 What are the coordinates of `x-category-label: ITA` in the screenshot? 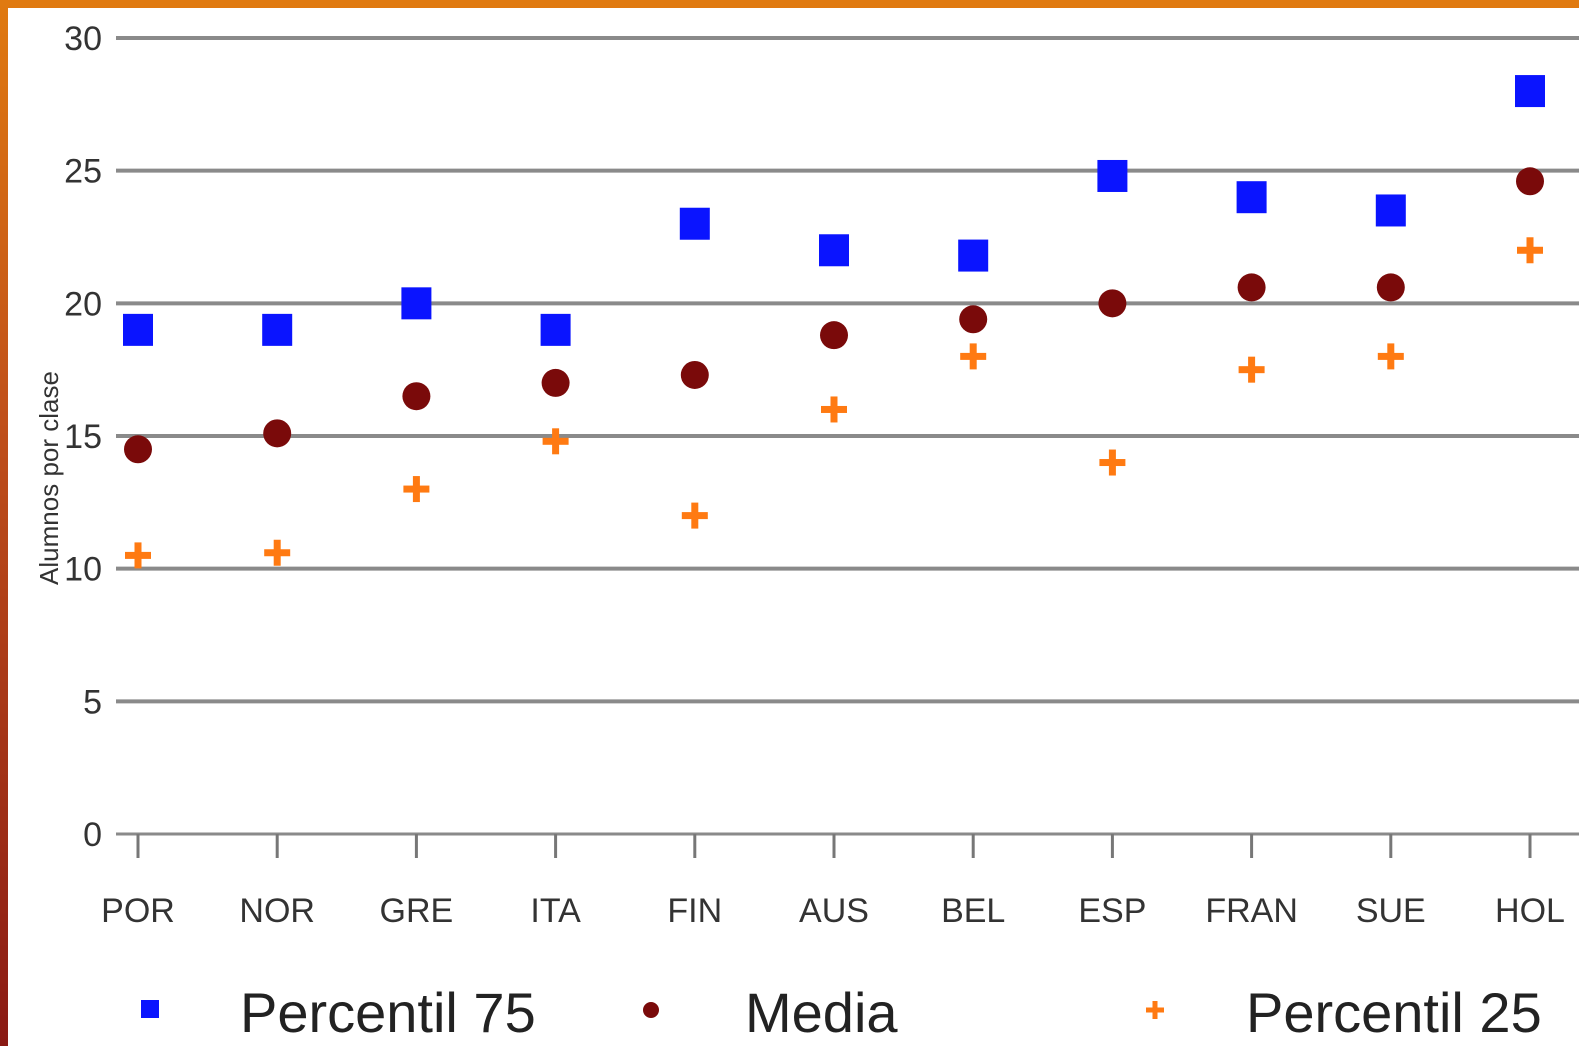 It's located at (555, 911).